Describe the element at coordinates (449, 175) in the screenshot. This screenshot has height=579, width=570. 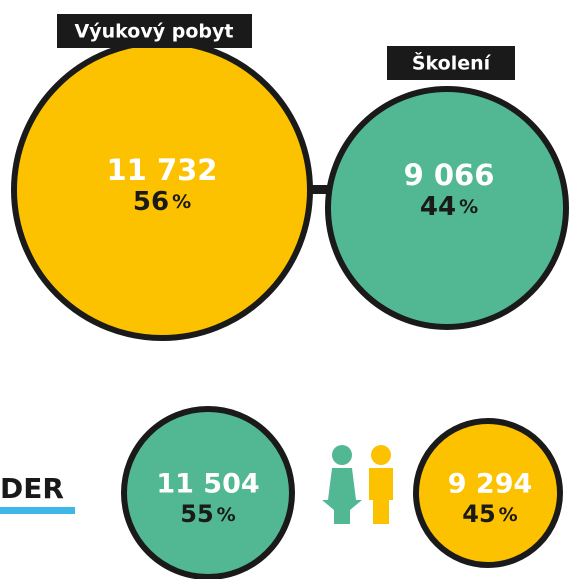
I see `count: 9 066` at that location.